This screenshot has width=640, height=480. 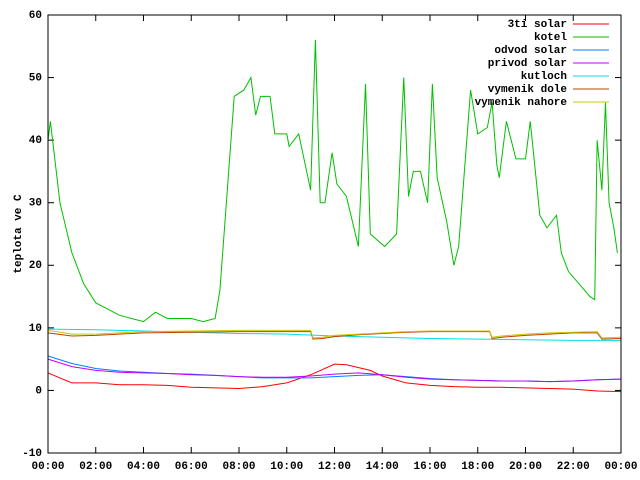 I want to click on legend-label: privod solar, so click(x=527, y=64).